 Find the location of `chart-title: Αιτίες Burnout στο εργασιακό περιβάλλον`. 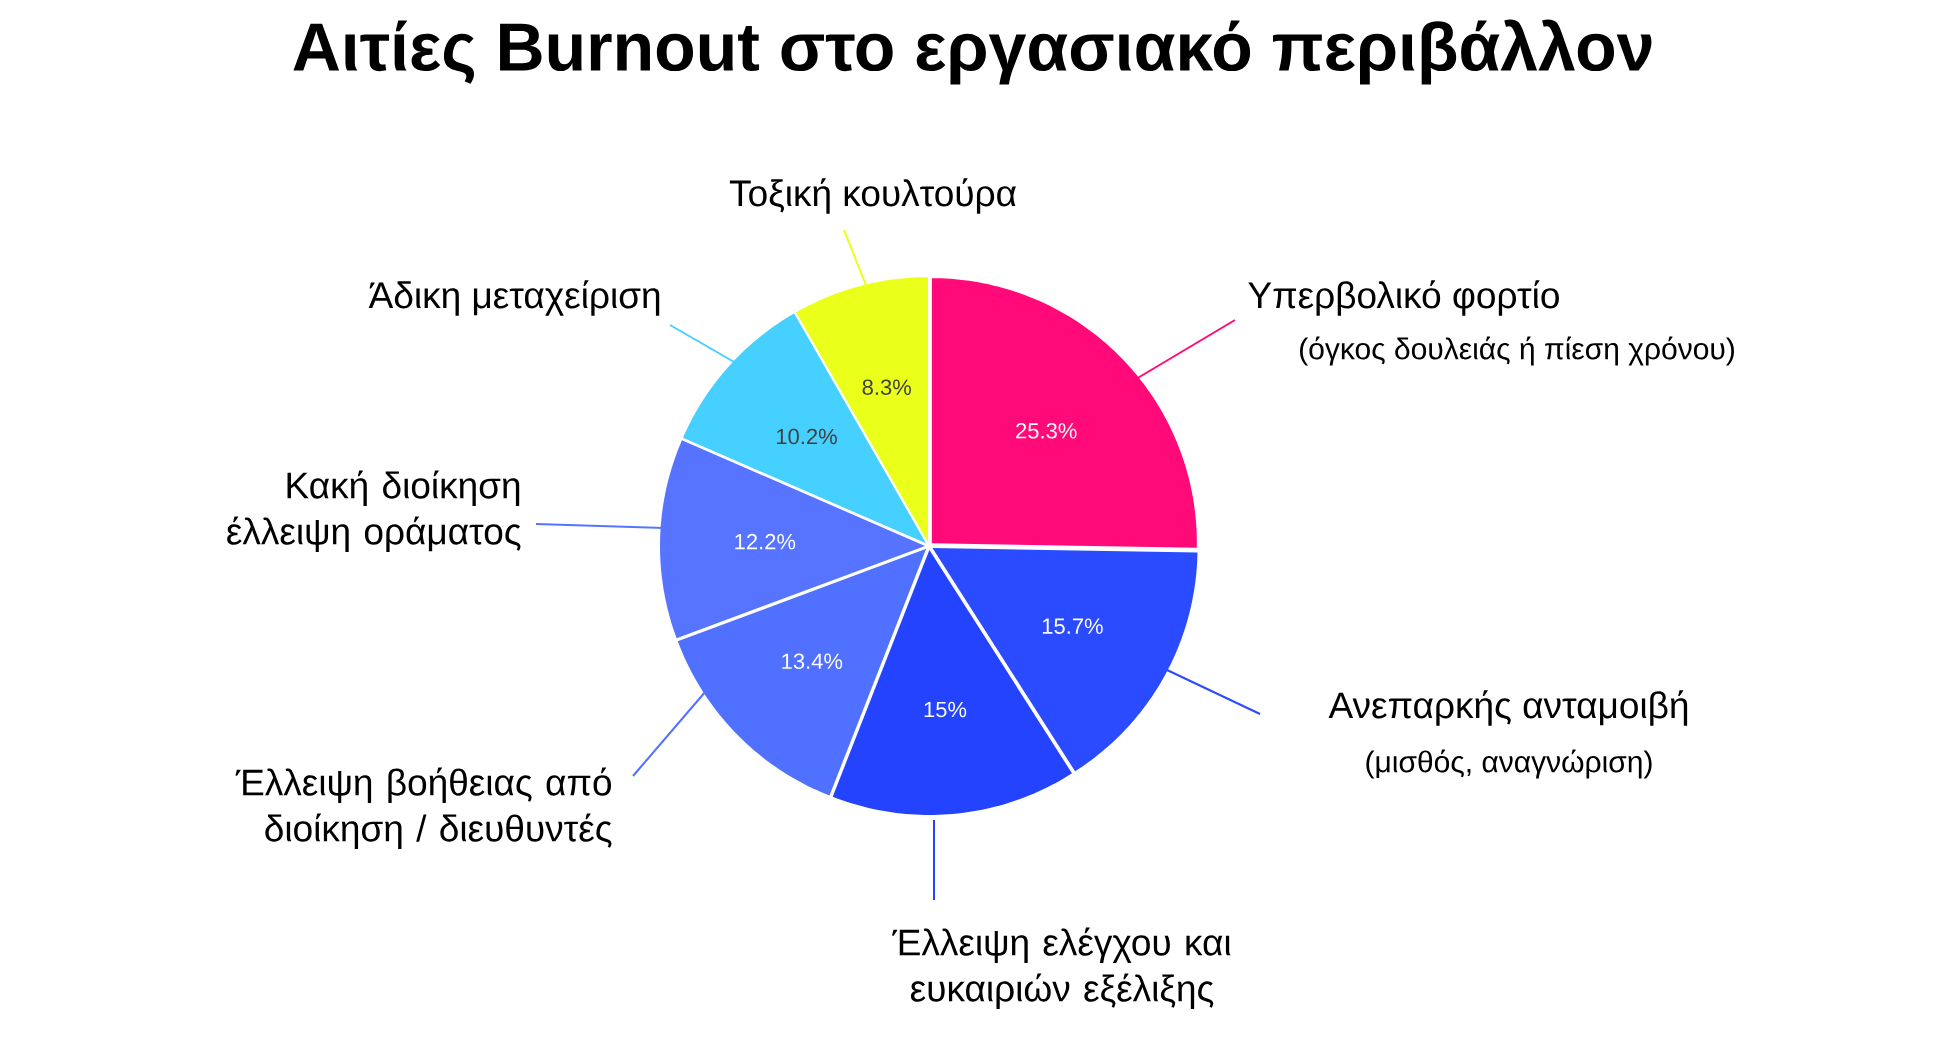

chart-title: Αιτίες Burnout στο εργασιακό περιβάλλον is located at coordinates (972, 52).